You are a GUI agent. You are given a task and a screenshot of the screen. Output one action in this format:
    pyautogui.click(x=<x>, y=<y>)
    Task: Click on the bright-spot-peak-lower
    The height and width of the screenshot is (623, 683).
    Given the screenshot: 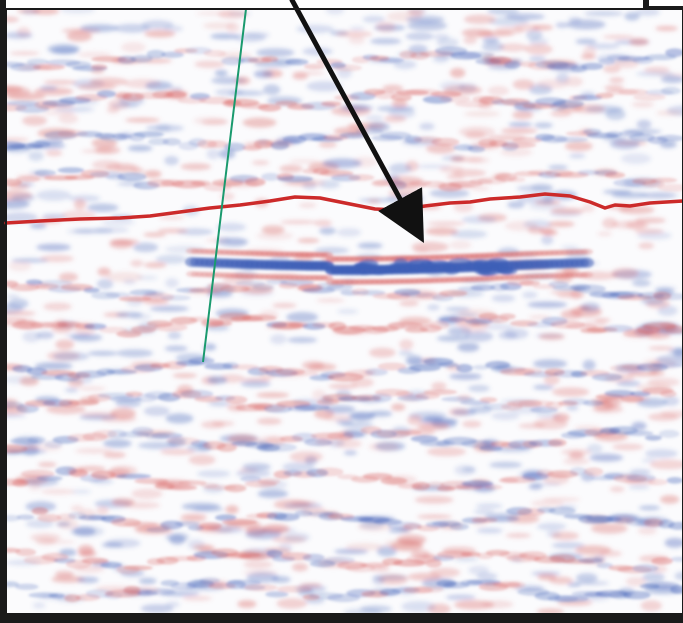 What is the action you would take?
    pyautogui.click(x=587, y=275)
    